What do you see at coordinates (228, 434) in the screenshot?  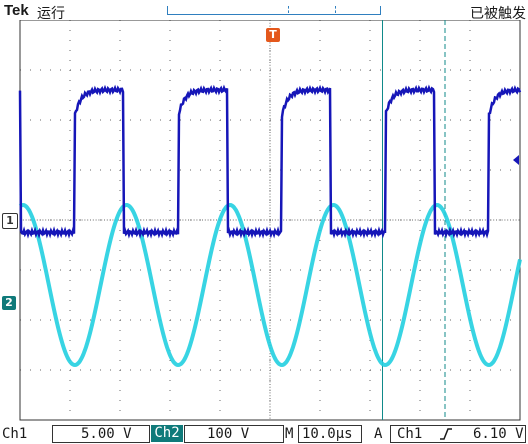 I see `ch2-scale-value: 100 V` at bounding box center [228, 434].